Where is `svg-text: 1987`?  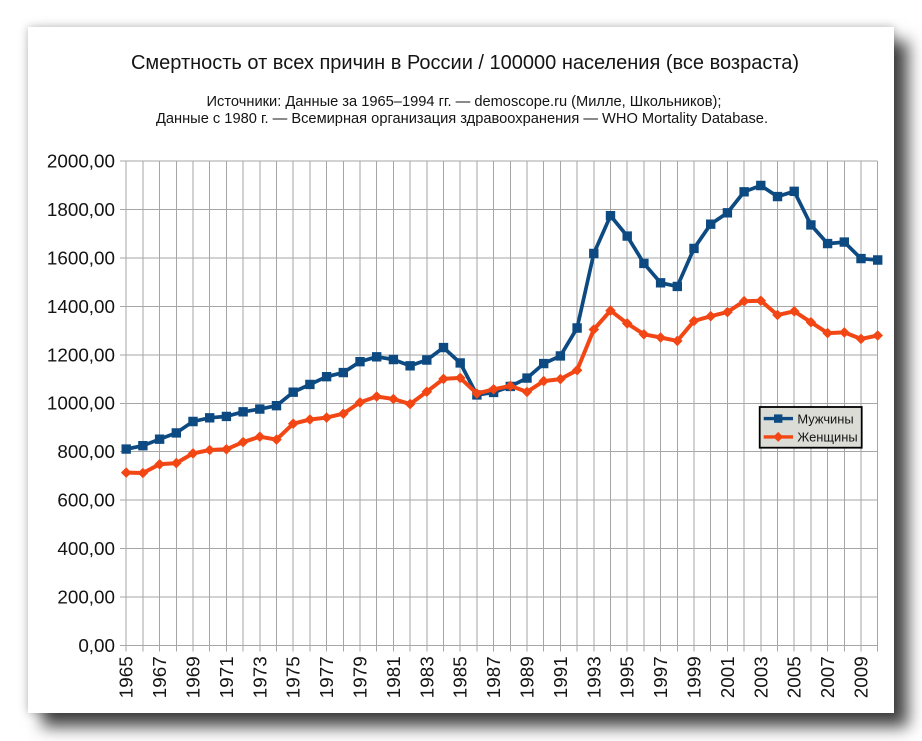
svg-text: 1987 is located at coordinates (493, 677).